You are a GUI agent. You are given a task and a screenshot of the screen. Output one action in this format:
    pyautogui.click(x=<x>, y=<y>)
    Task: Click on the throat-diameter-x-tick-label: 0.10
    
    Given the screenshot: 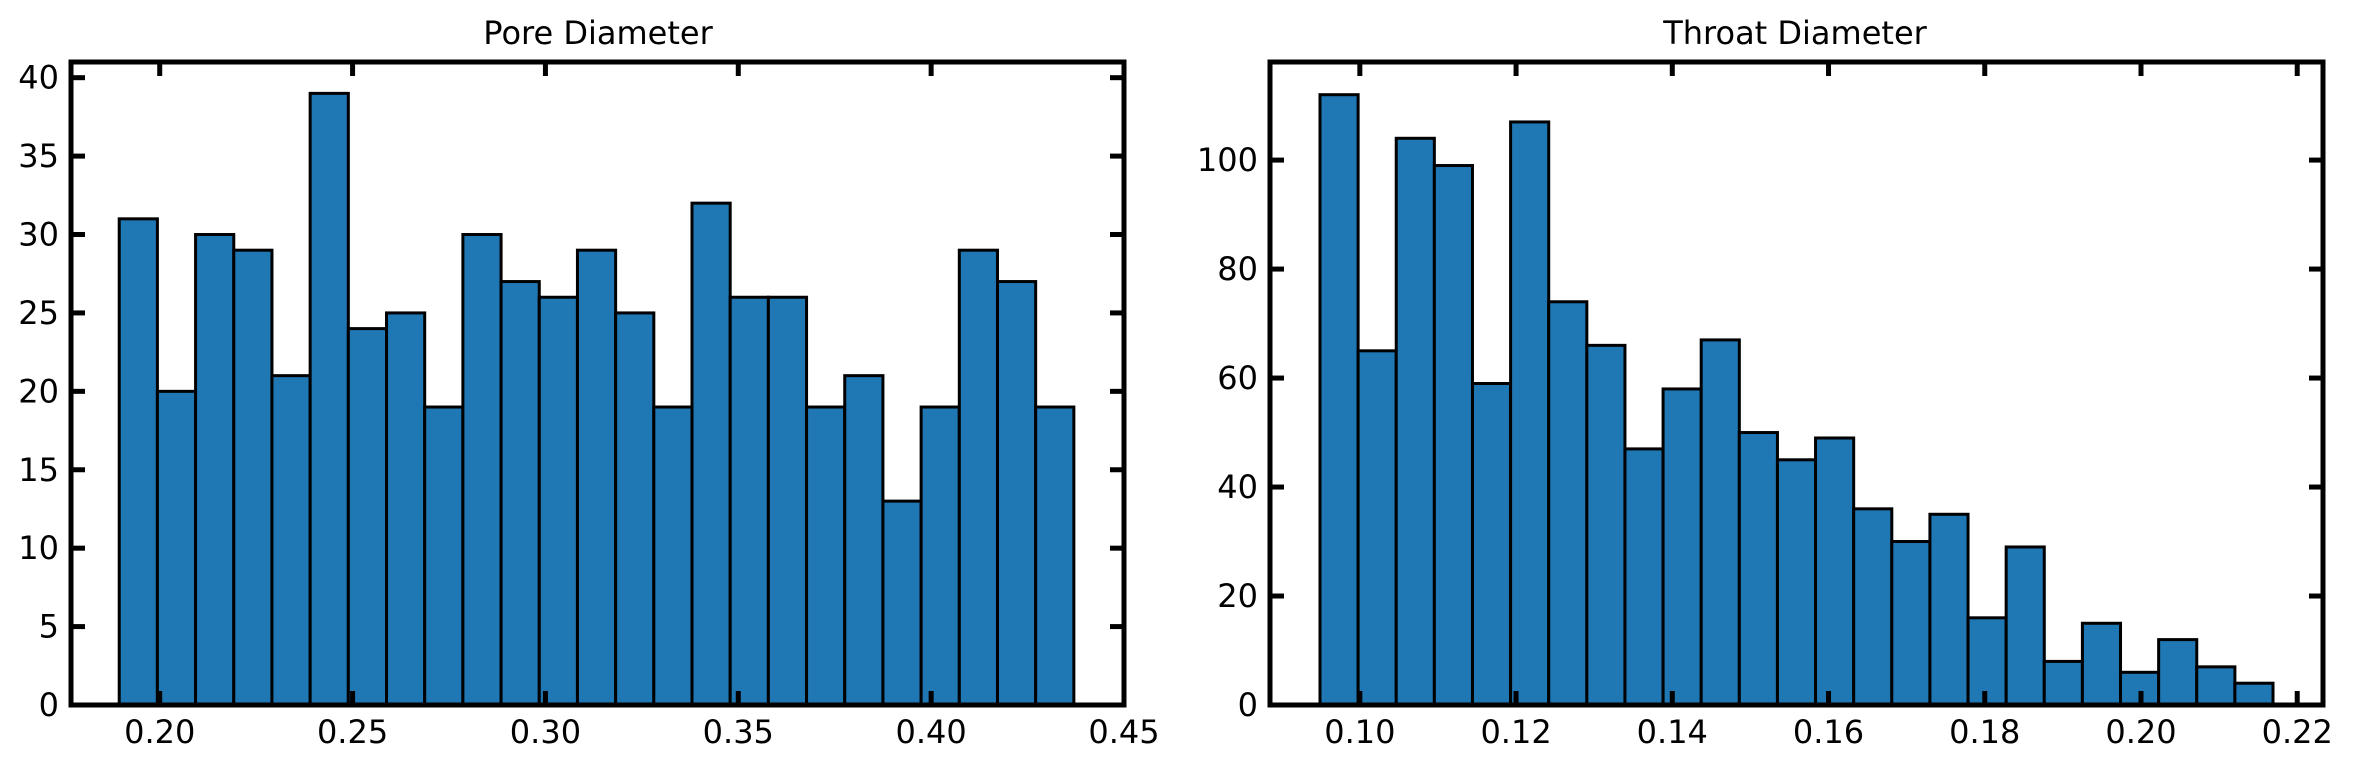 What is the action you would take?
    pyautogui.click(x=1359, y=732)
    